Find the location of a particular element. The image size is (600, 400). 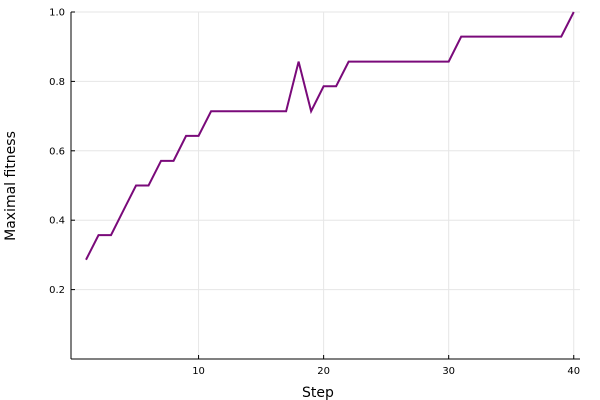

y-axis-label: Maximal fitness is located at coordinates (11, 186).